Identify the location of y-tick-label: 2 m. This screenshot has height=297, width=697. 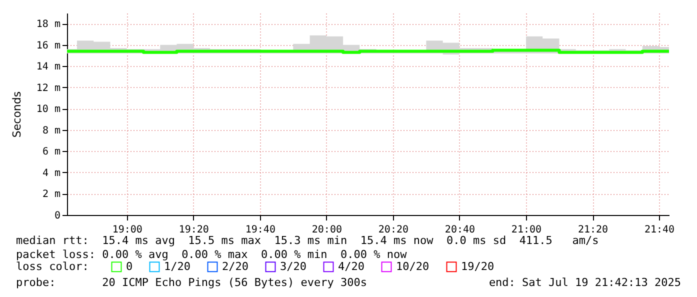
(51, 194).